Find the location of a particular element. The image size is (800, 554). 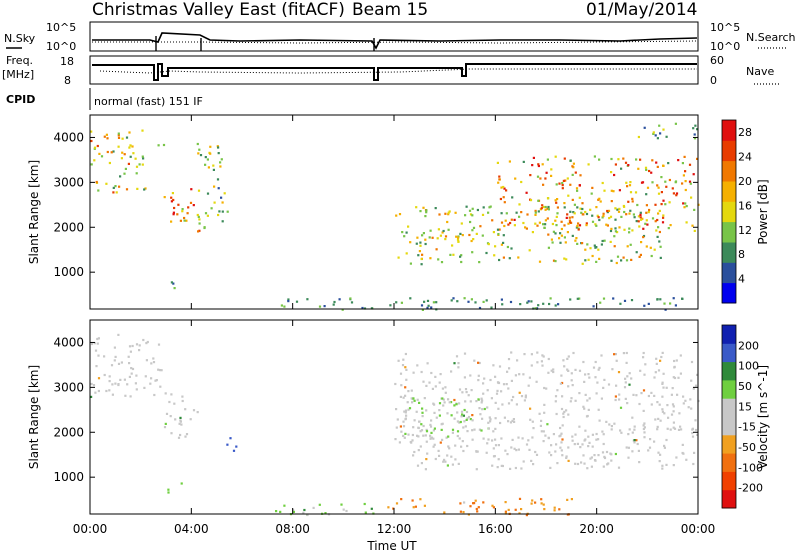

freq-tick-low: 8 is located at coordinates (67, 80).